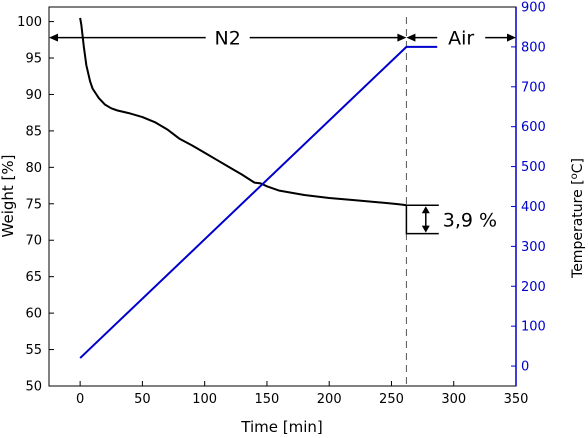 The width and height of the screenshot is (588, 438). What do you see at coordinates (422, 220) in the screenshot?
I see `step-drop-line` at bounding box center [422, 220].